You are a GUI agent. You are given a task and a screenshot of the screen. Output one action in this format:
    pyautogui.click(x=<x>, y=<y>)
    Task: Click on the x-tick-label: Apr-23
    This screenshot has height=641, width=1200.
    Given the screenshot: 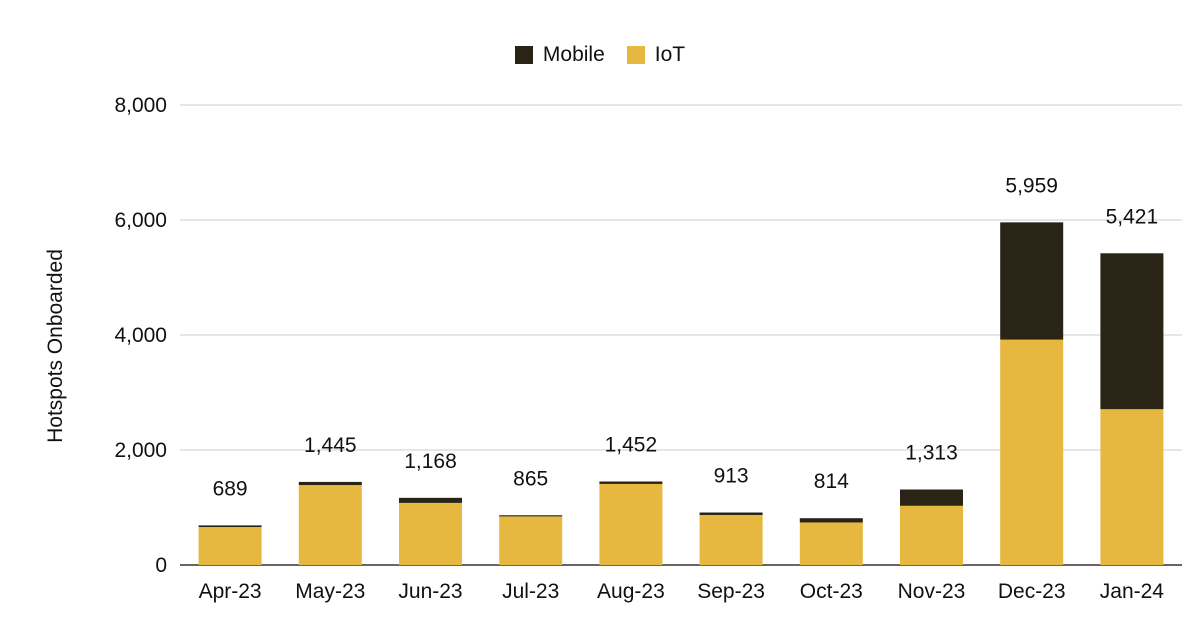 What is the action you would take?
    pyautogui.click(x=230, y=591)
    